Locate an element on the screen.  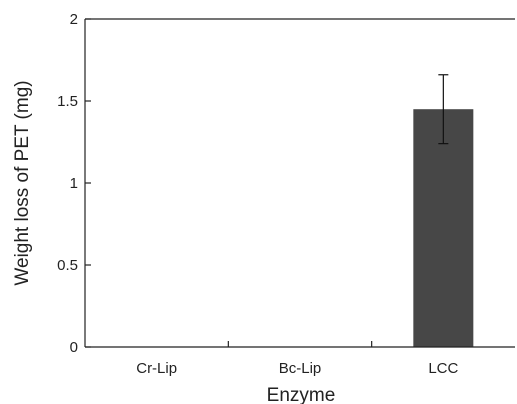
y-tick-label: 2 is located at coordinates (74, 19).